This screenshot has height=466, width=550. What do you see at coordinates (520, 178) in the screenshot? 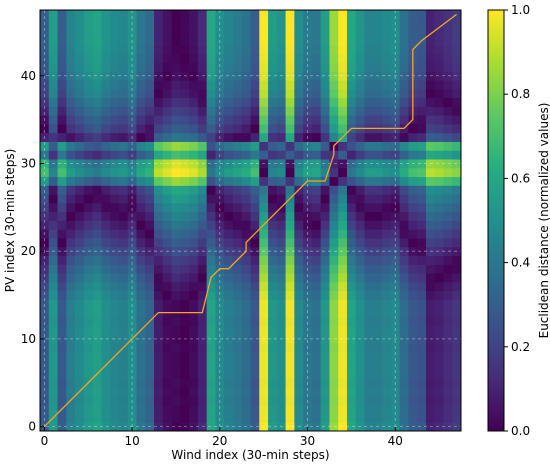
I see `colorbar-tick-label: 0.6` at bounding box center [520, 178].